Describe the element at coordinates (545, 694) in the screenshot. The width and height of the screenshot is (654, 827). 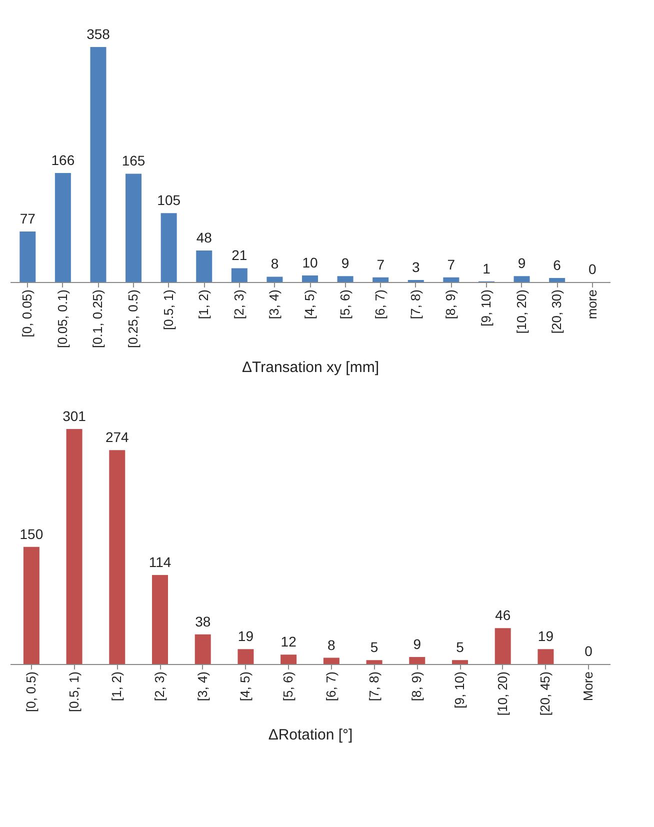
I see `x-tick-label: [20, 45)` at that location.